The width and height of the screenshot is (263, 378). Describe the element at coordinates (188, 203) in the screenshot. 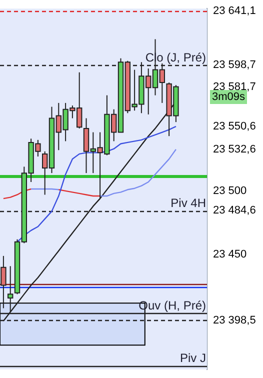

I see `ref-line-label: Piv 4H` at that location.